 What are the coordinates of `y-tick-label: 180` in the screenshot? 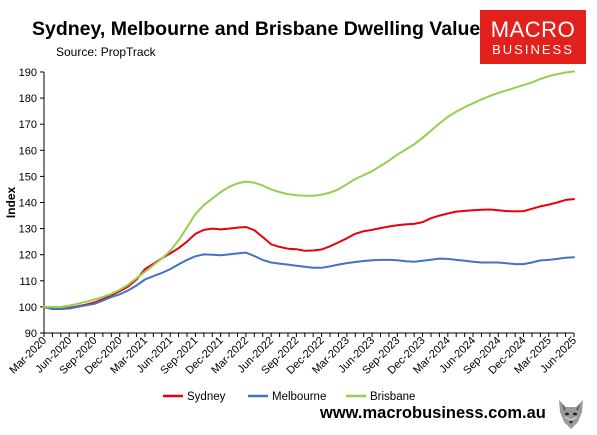 It's located at (28, 99).